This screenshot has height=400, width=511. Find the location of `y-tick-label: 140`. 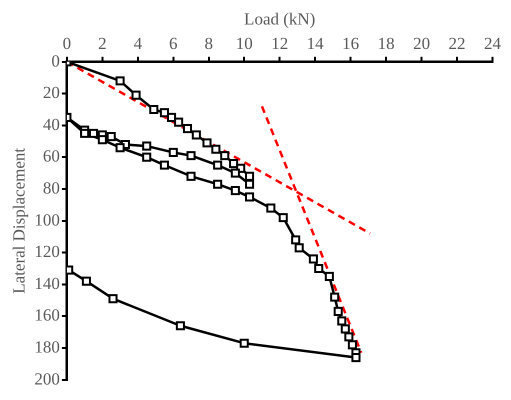

y-tick-label: 140 is located at coordinates (47, 283).